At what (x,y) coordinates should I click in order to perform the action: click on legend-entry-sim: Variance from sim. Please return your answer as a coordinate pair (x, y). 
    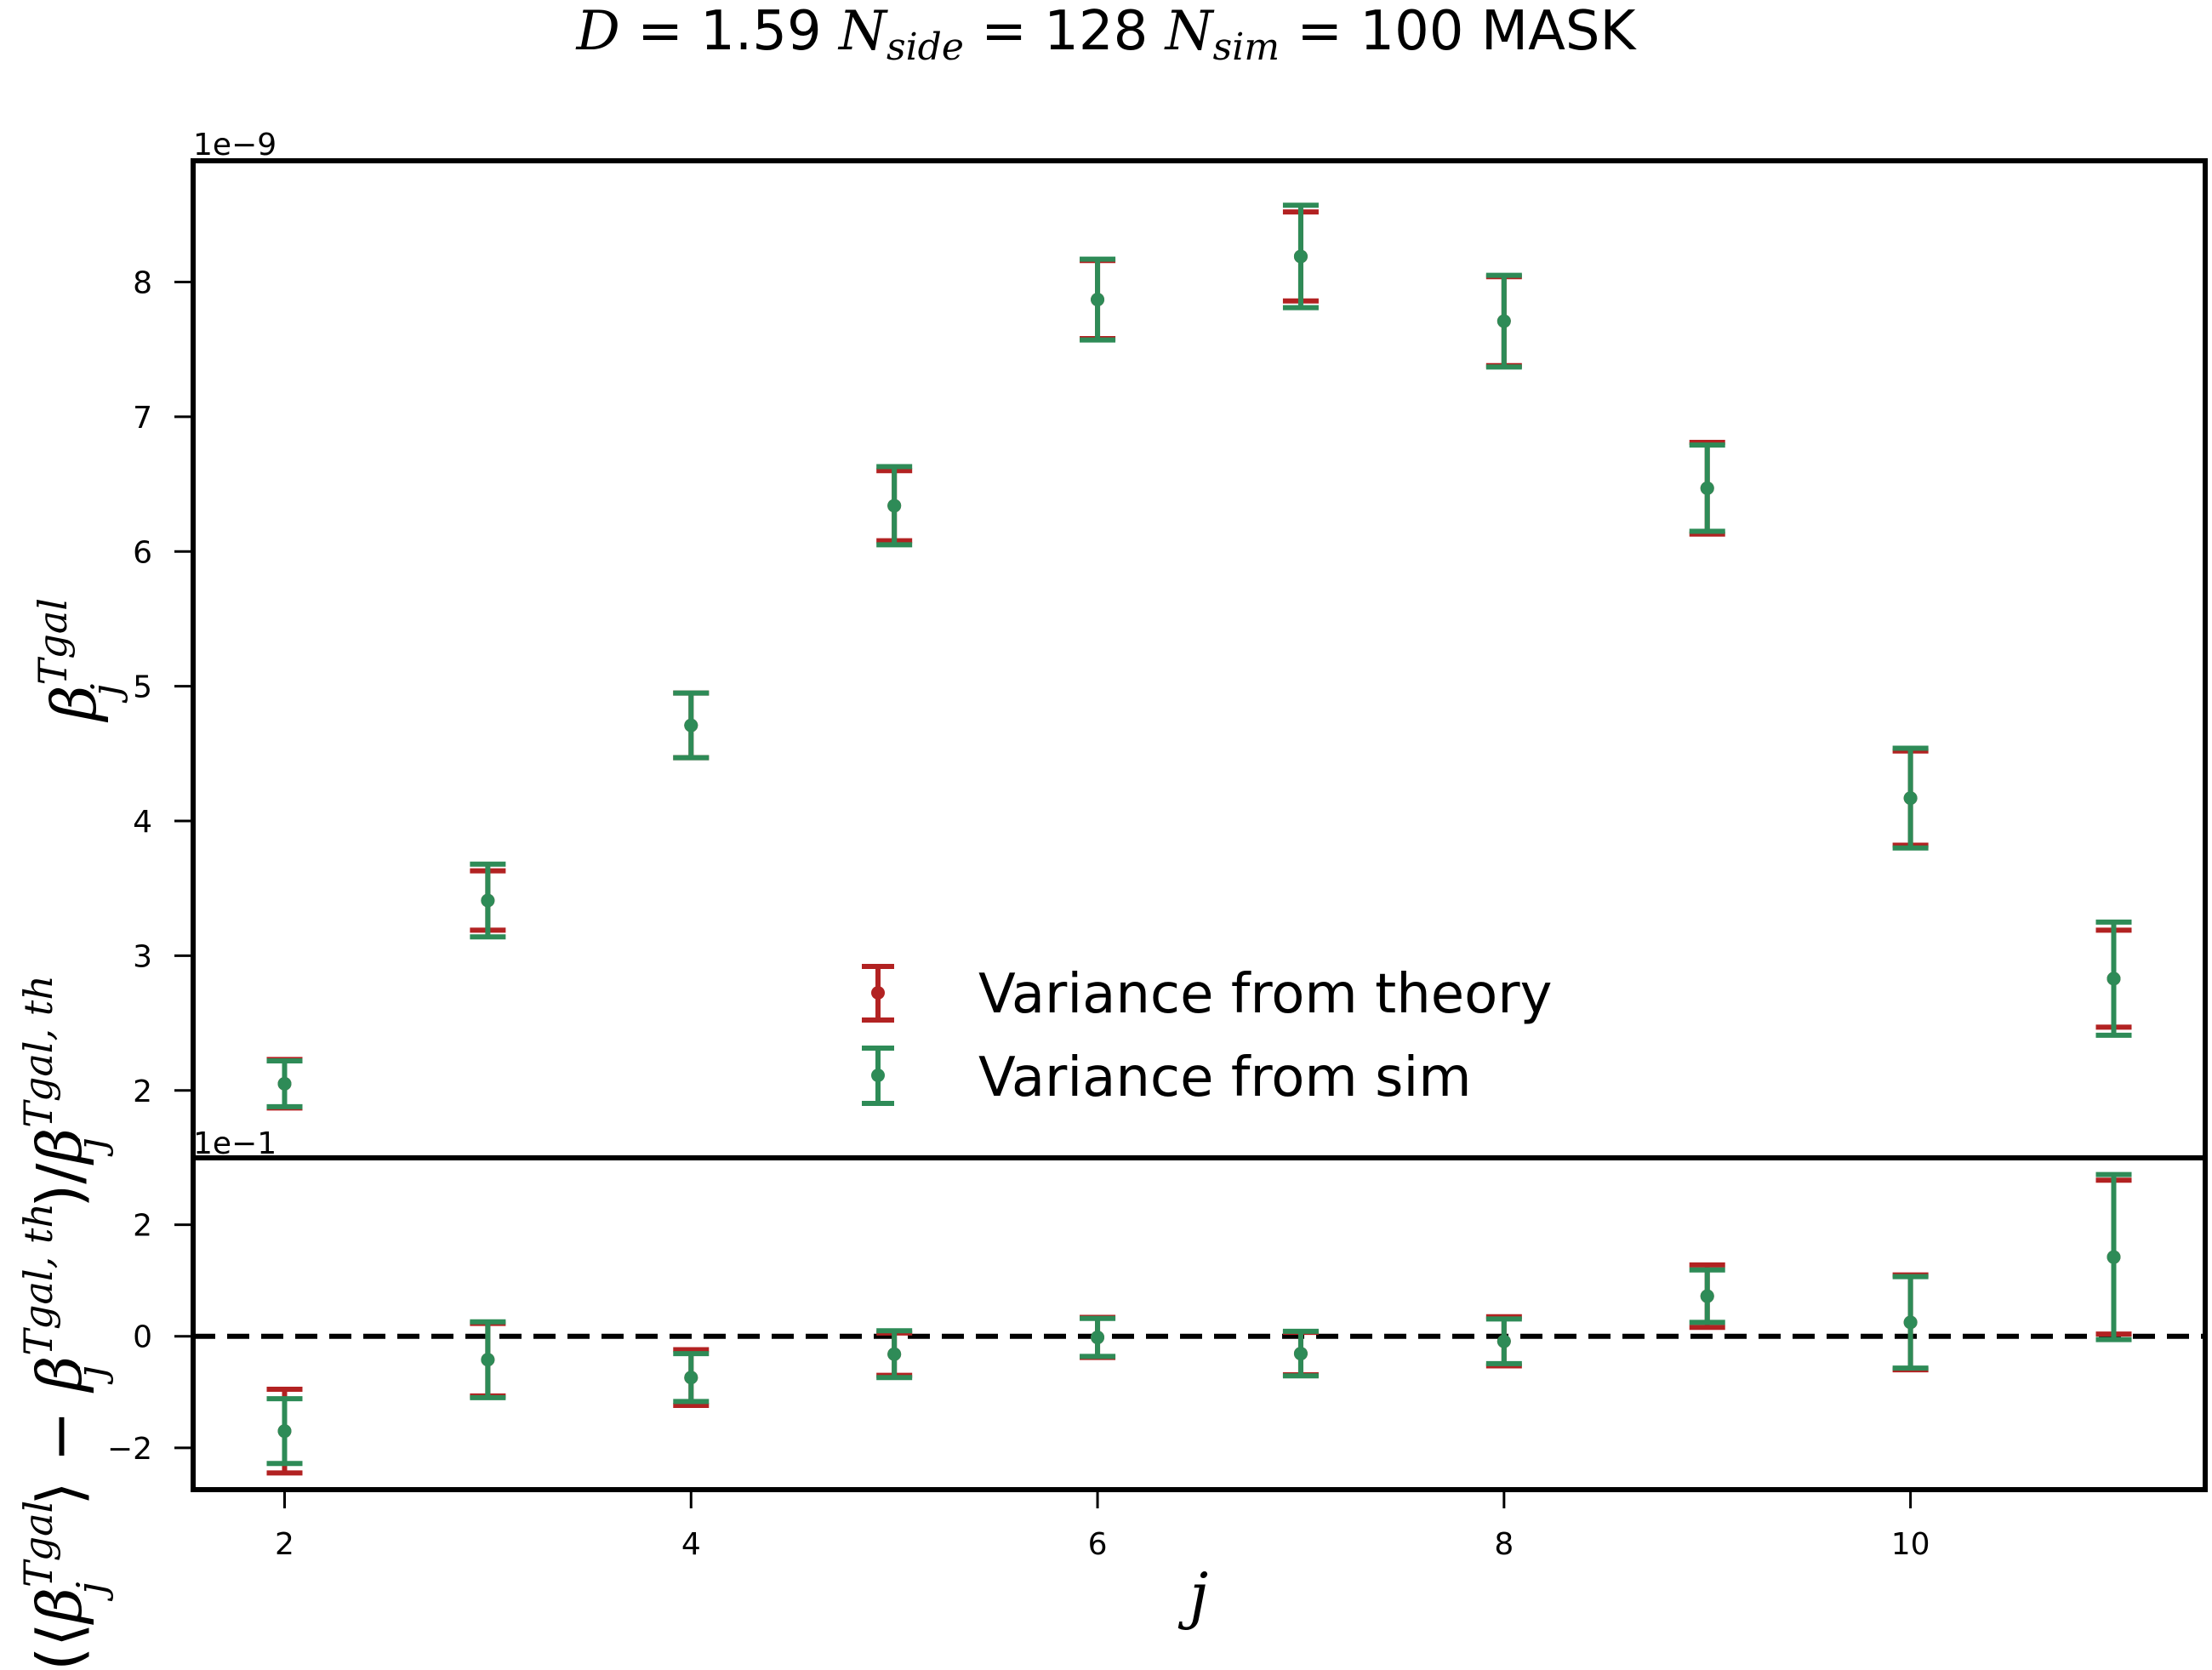
    Looking at the image, I should click on (1167, 1077).